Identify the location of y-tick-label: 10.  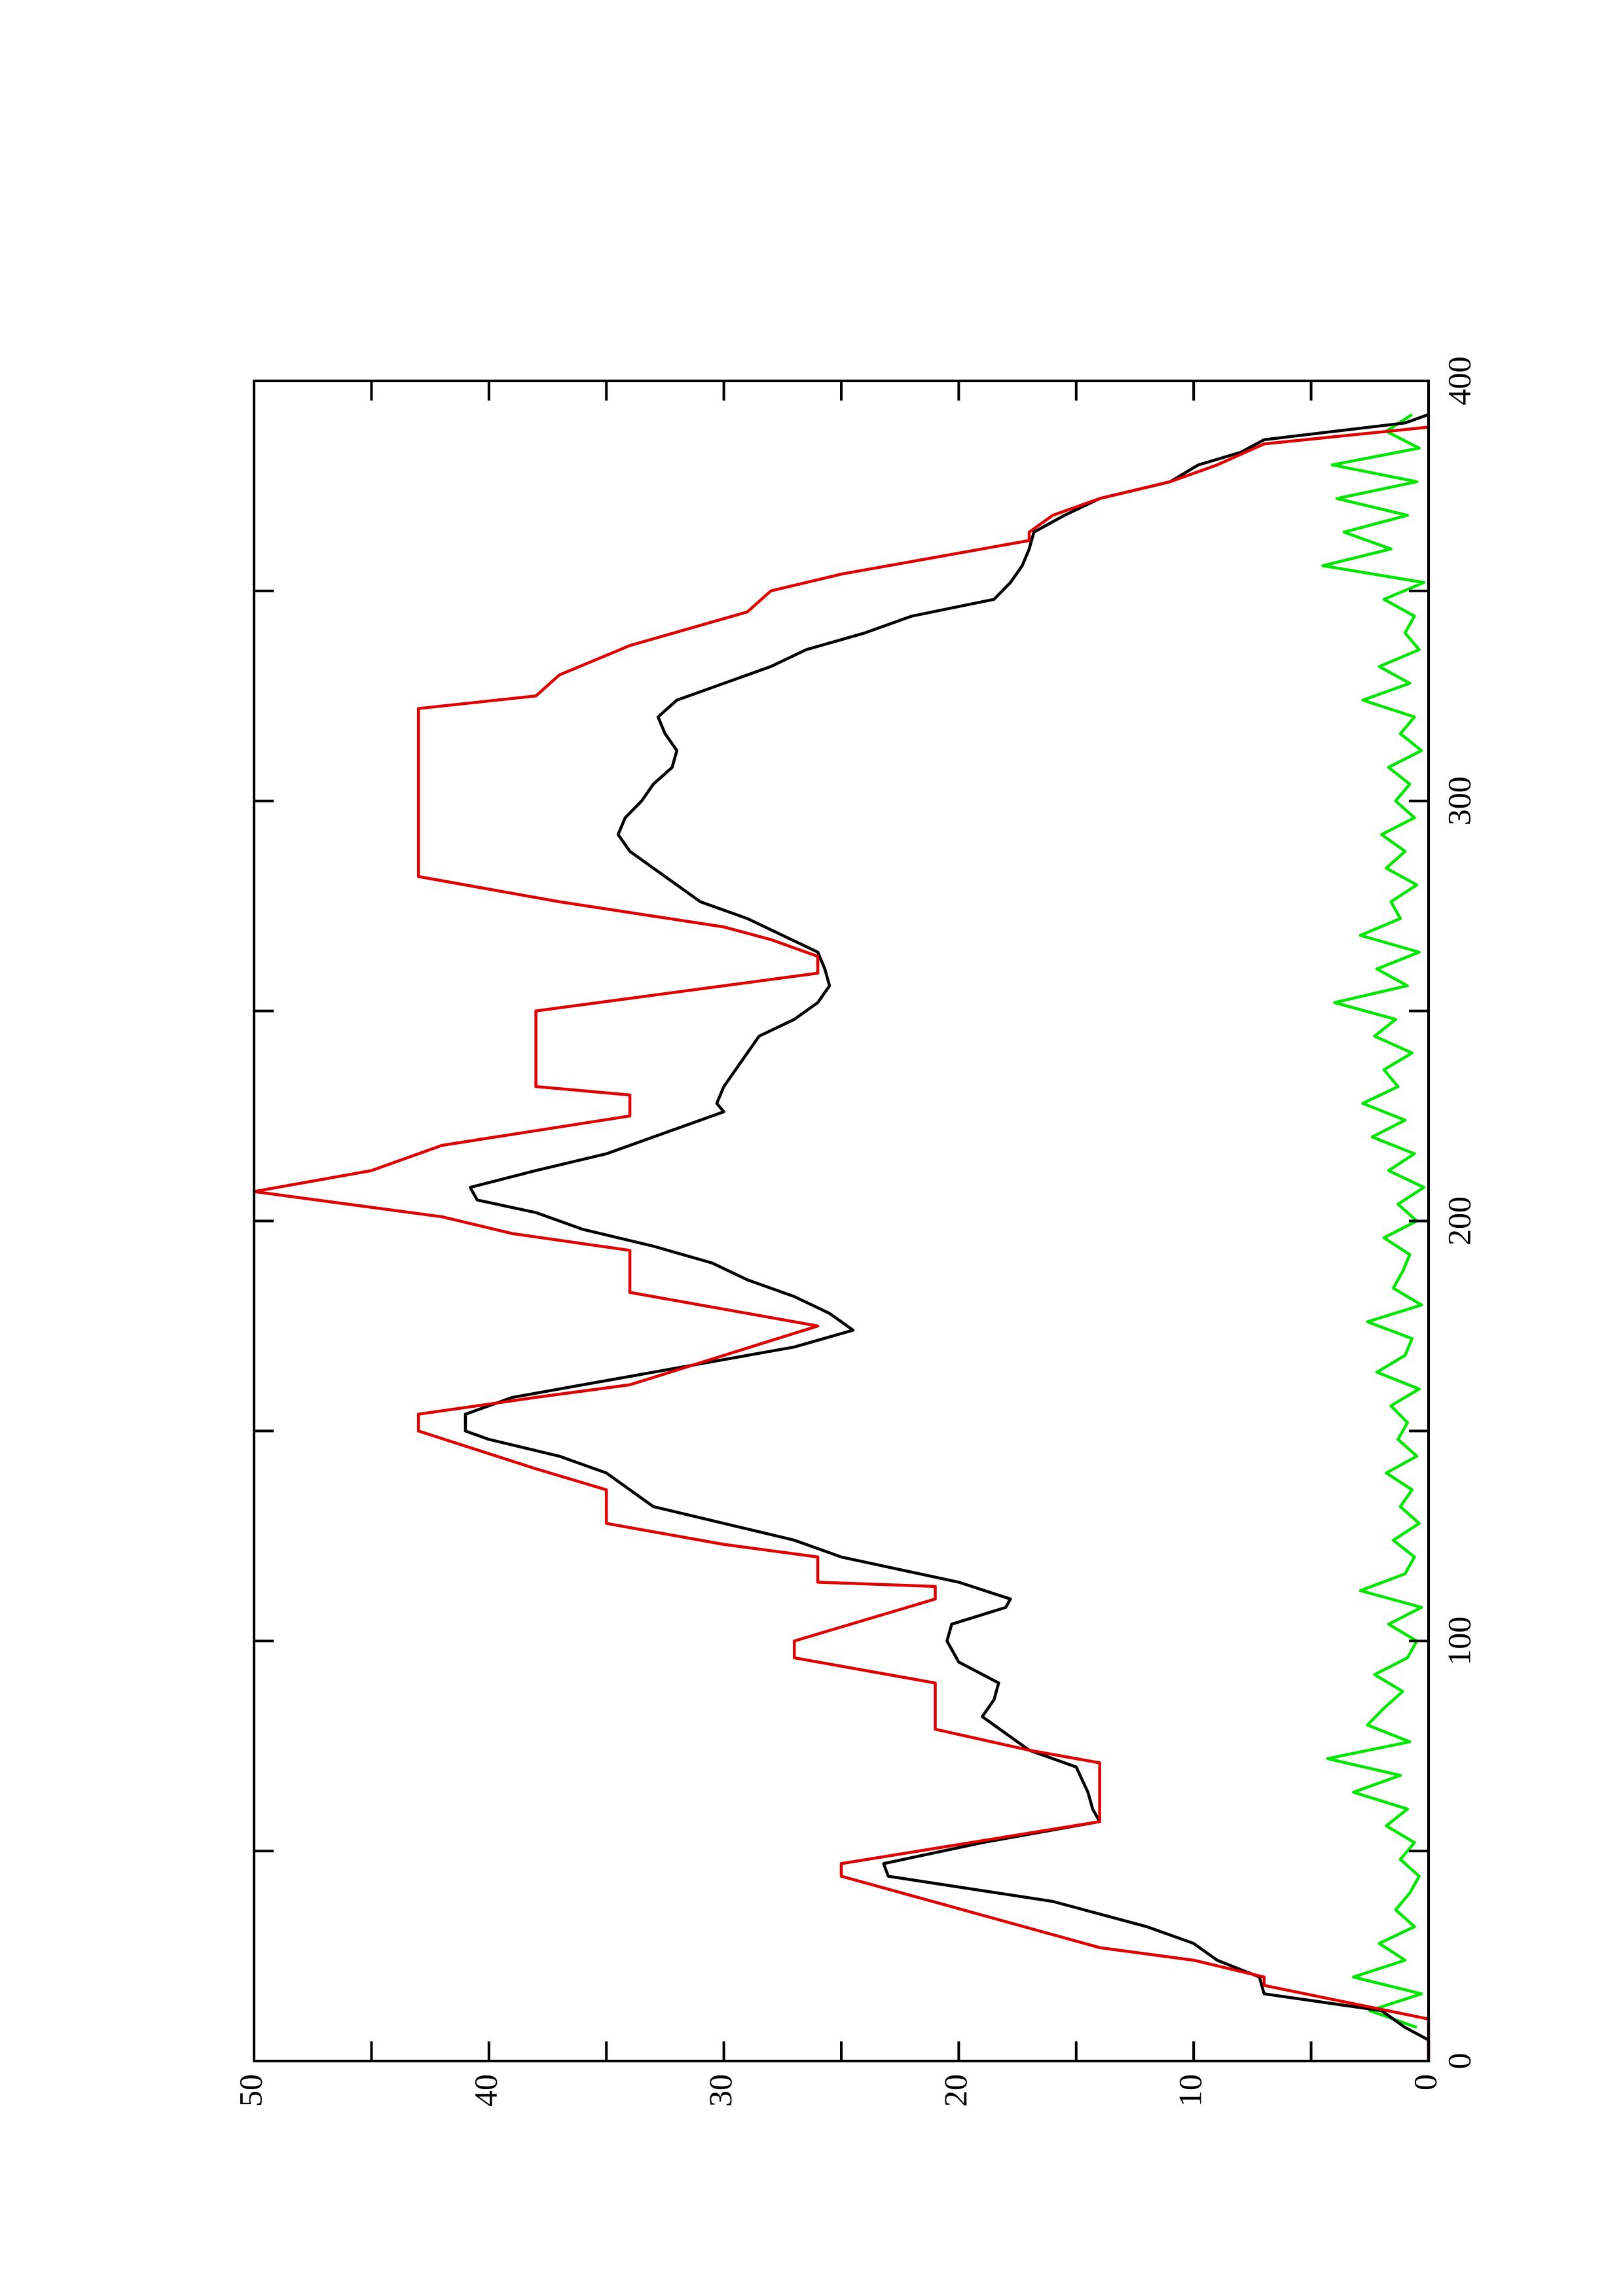
(1190, 2090).